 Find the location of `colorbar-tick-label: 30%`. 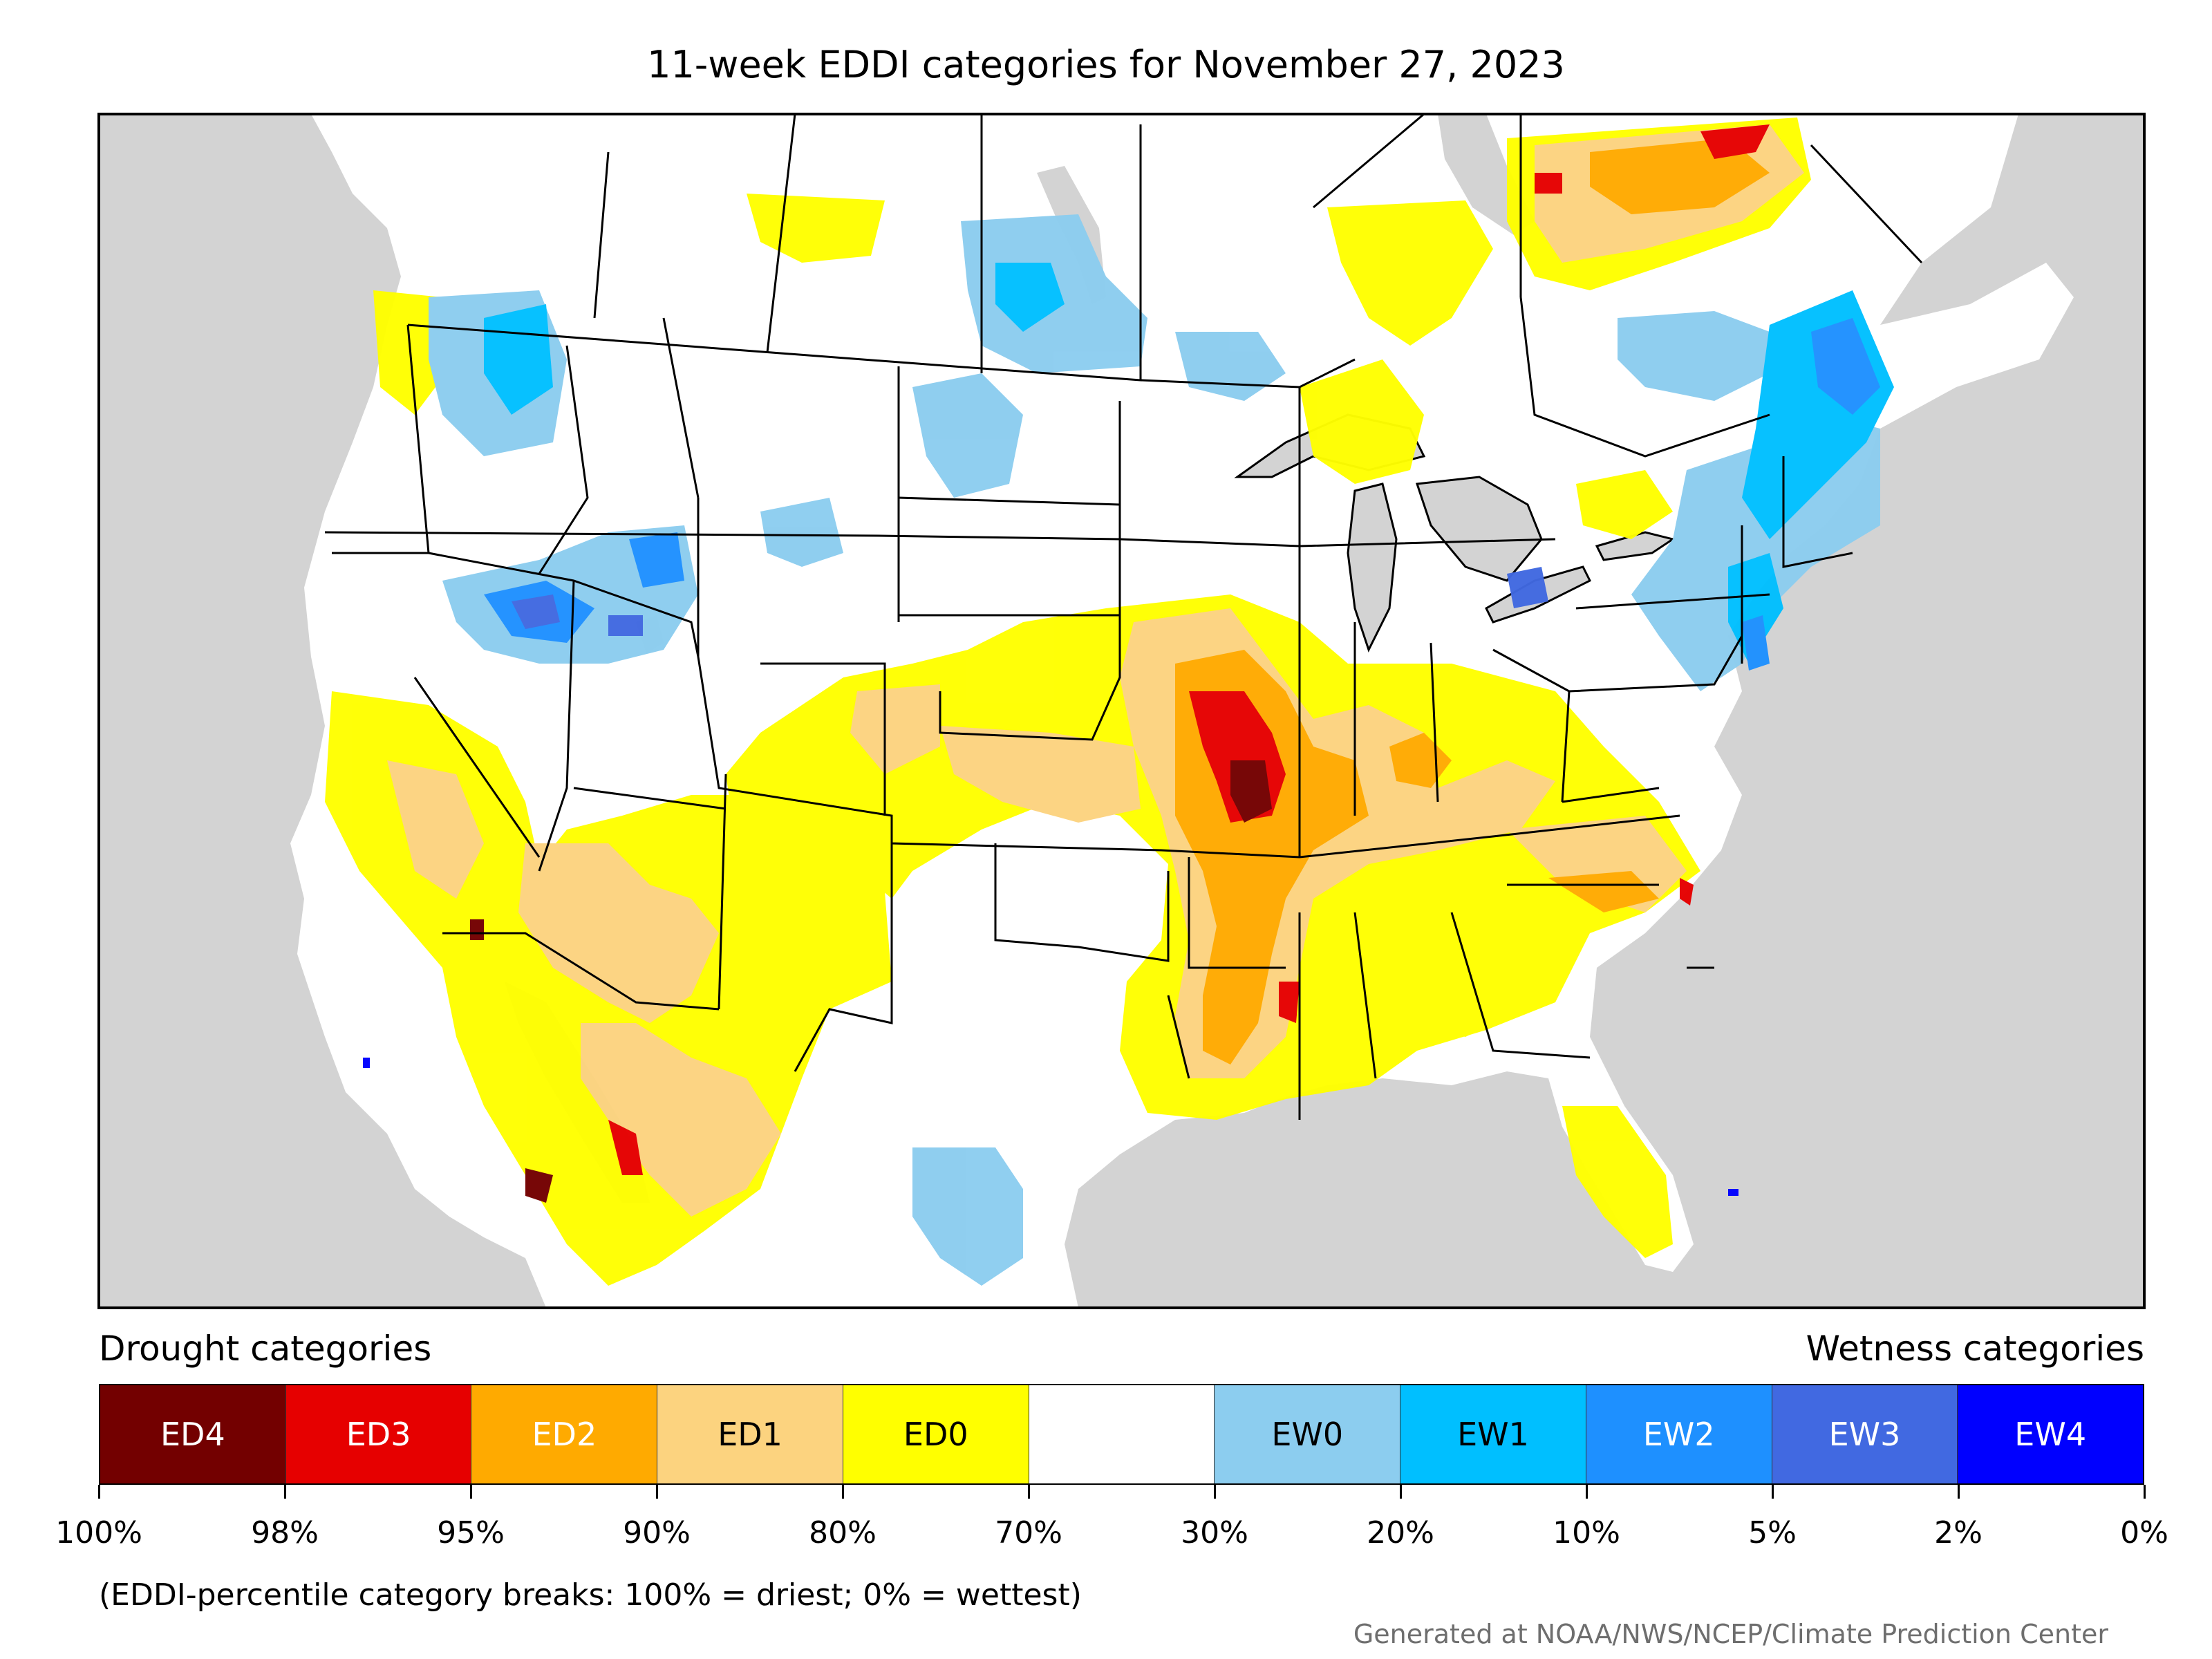

colorbar-tick-label: 30% is located at coordinates (1214, 1532).